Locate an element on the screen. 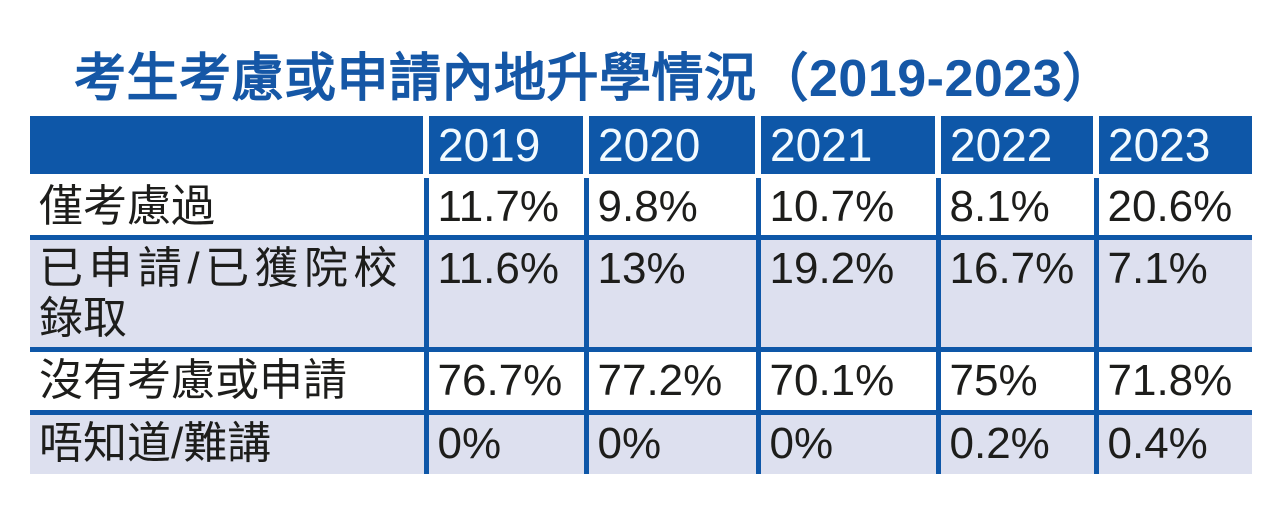 The width and height of the screenshot is (1280, 528). table-header-row: 2019 2020 2021 2022 2023 is located at coordinates (641, 146).